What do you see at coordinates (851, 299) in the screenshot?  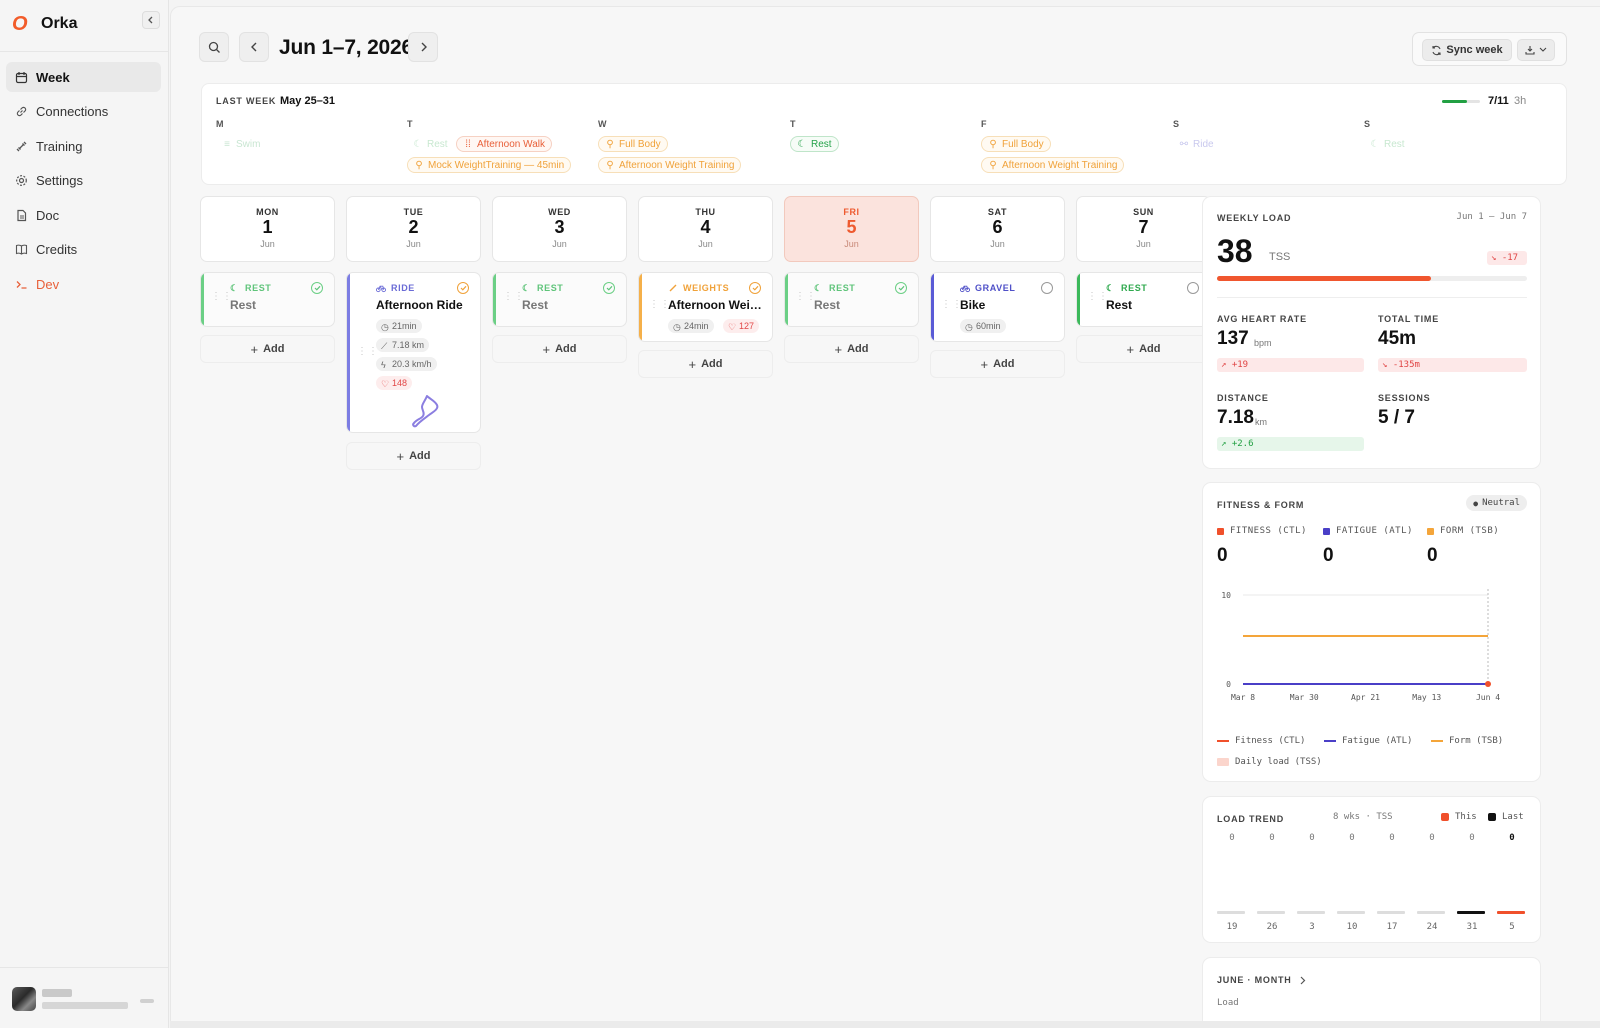 I see `workout-card-fri: ⋮⋮ ☾ REST Rest` at bounding box center [851, 299].